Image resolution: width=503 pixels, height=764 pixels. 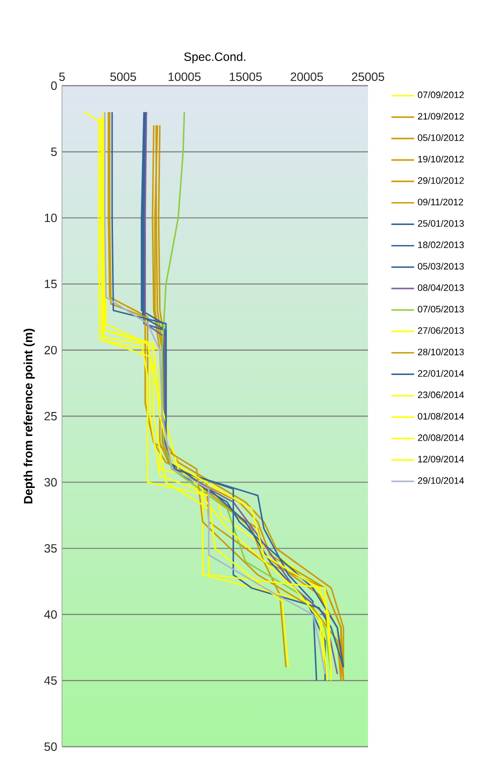 What do you see at coordinates (50, 416) in the screenshot?
I see `y-tick-label: 25` at bounding box center [50, 416].